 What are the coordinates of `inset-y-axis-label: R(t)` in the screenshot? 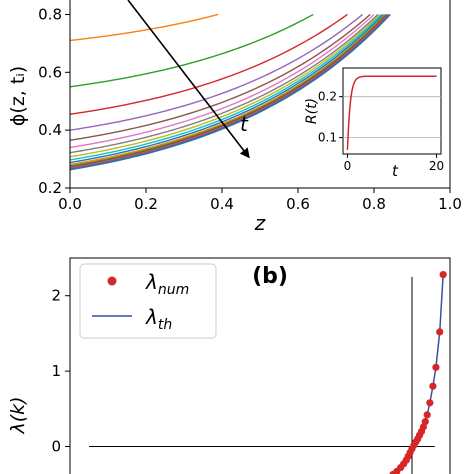 It's located at (312, 111).